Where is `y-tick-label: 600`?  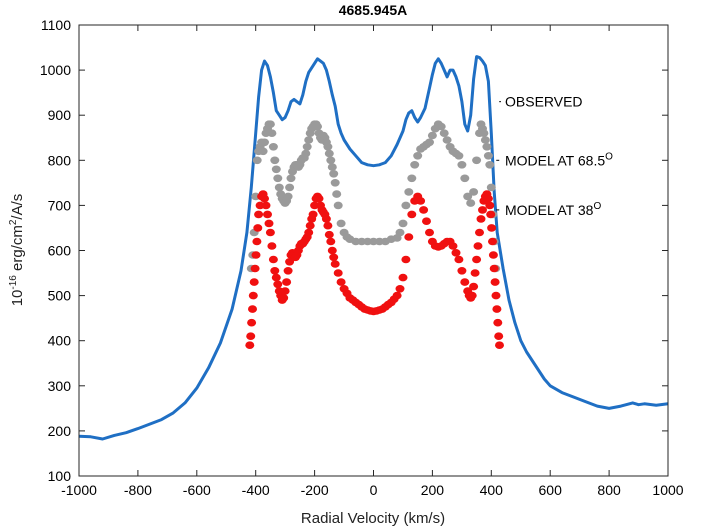 y-tick-label: 600 is located at coordinates (60, 251).